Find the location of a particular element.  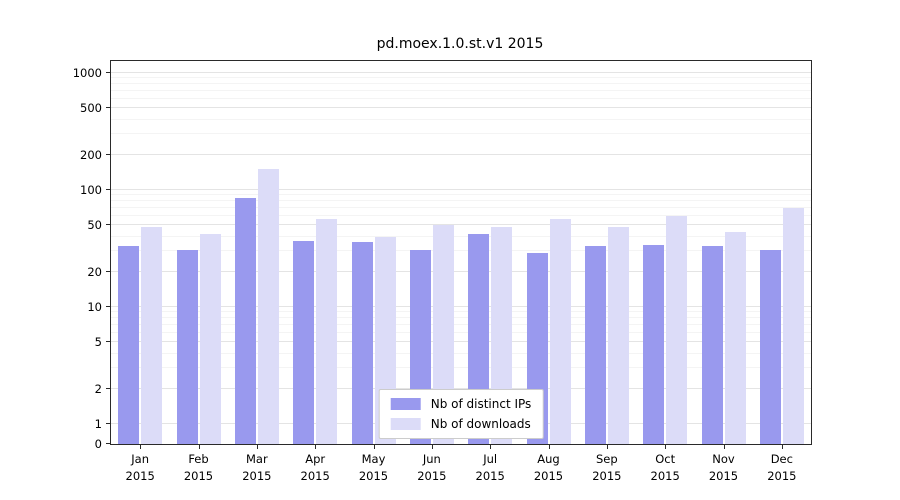

y-tick-label: 5 is located at coordinates (98, 342).